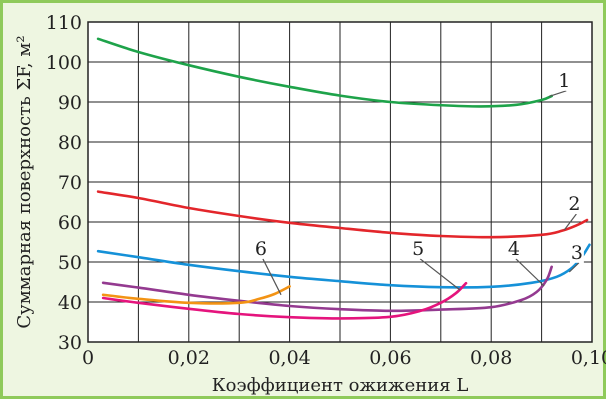 Image resolution: width=606 pixels, height=399 pixels. What do you see at coordinates (70, 183) in the screenshot?
I see `y-tick-label: 70` at bounding box center [70, 183].